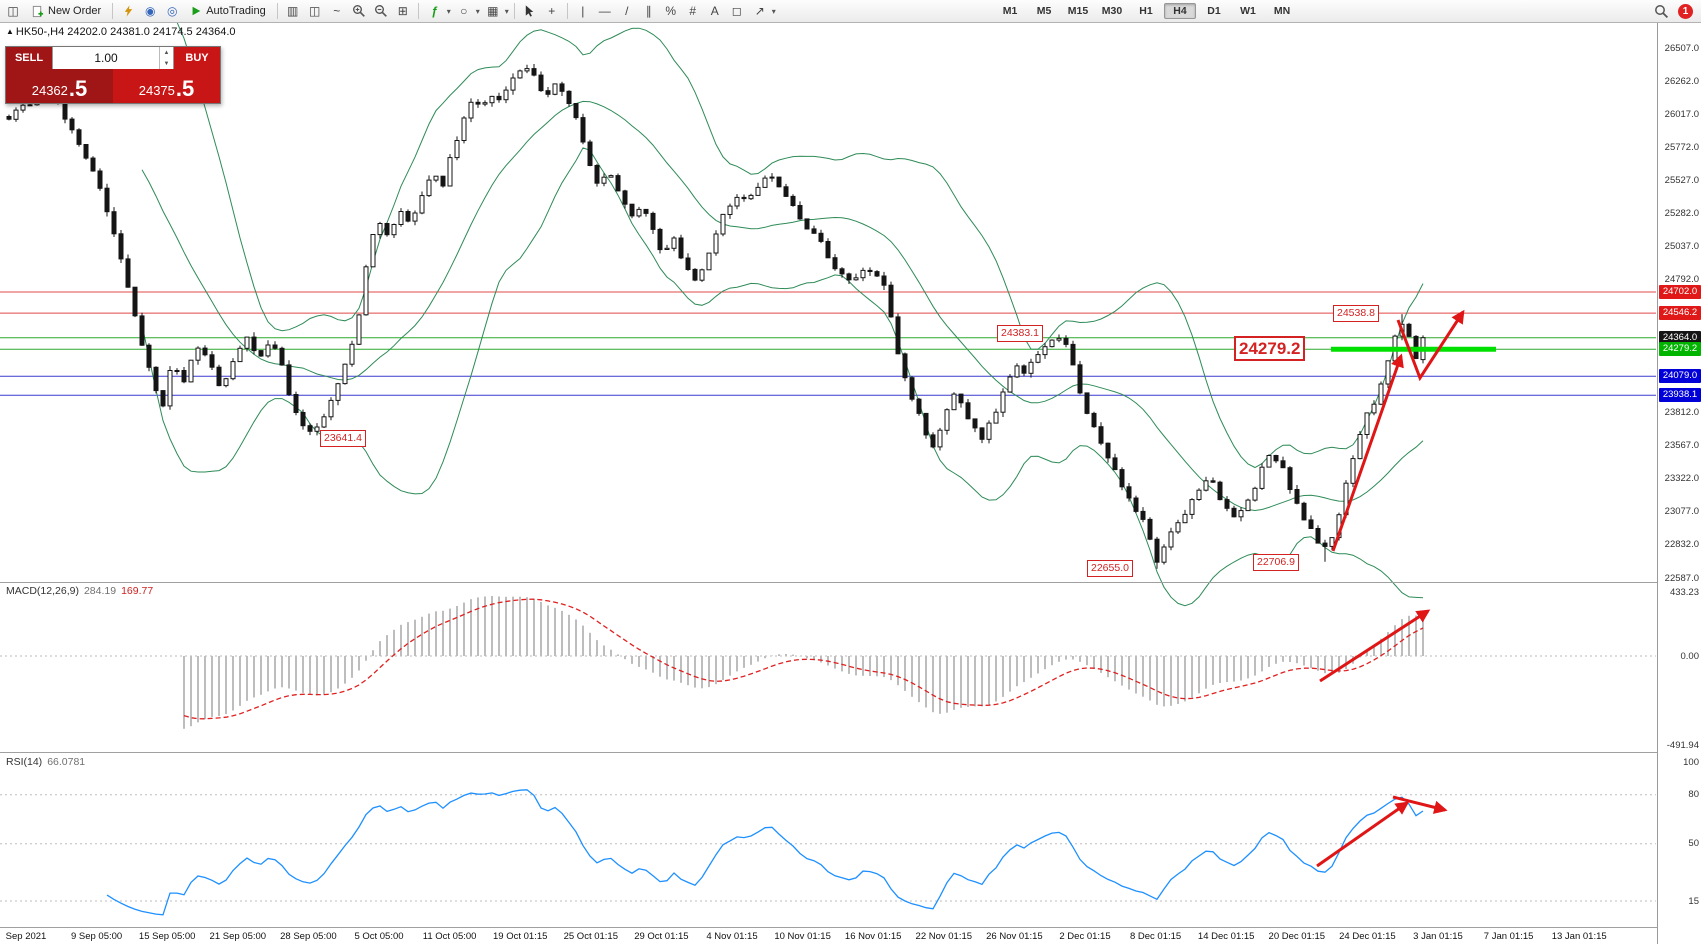 The image size is (1701, 944). I want to click on templates-icon: ▦, so click(493, 11).